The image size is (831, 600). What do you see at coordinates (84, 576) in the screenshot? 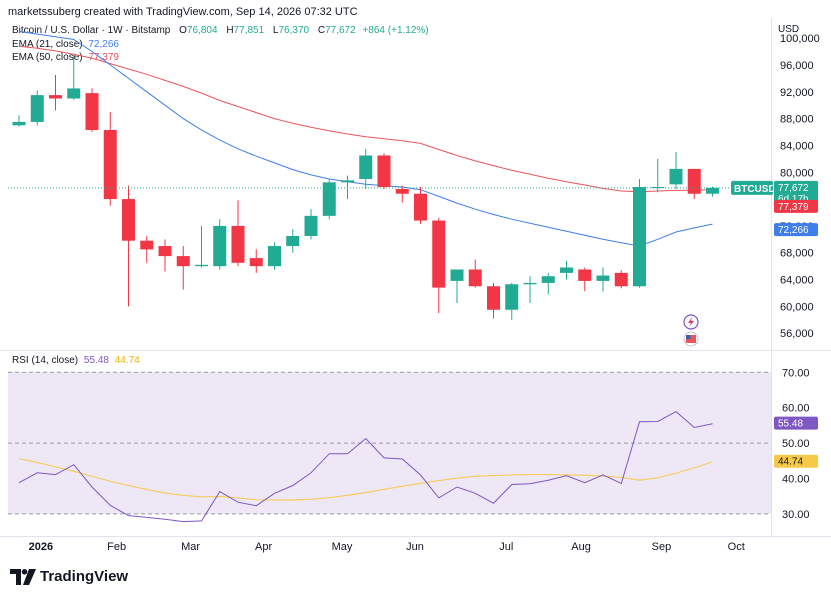
I see `tradingview-logo-text: TradingView` at bounding box center [84, 576].